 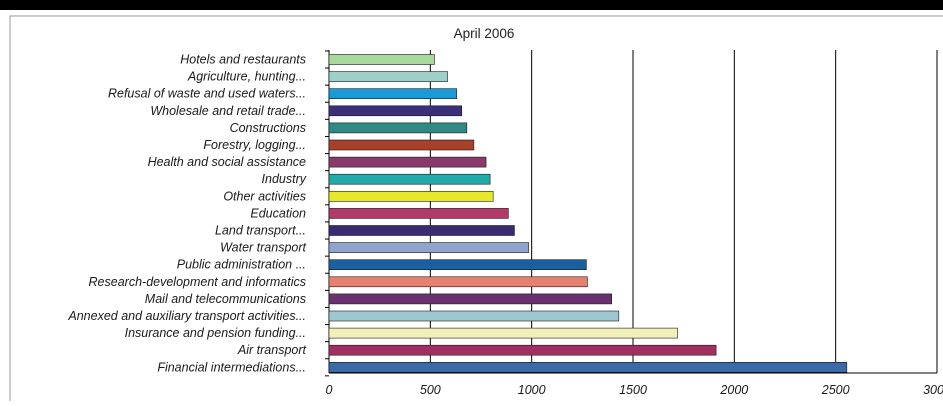 What do you see at coordinates (243, 60) in the screenshot?
I see `category-label: Hotels and restaurants` at bounding box center [243, 60].